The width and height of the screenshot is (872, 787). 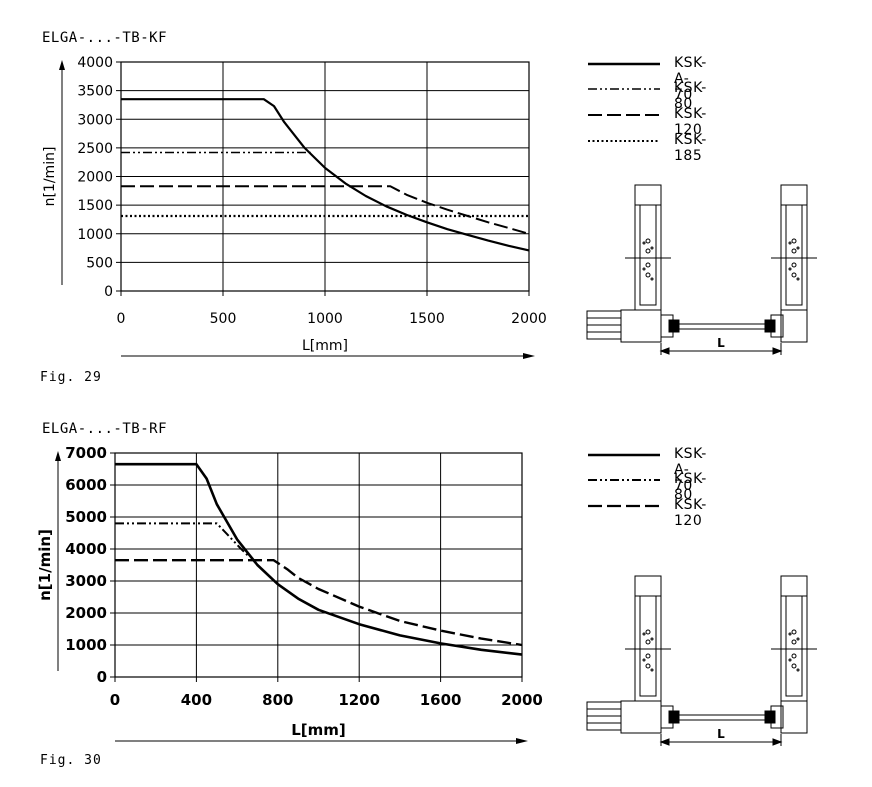 What do you see at coordinates (690, 96) in the screenshot?
I see `legend1-label: KSK-80` at bounding box center [690, 96].